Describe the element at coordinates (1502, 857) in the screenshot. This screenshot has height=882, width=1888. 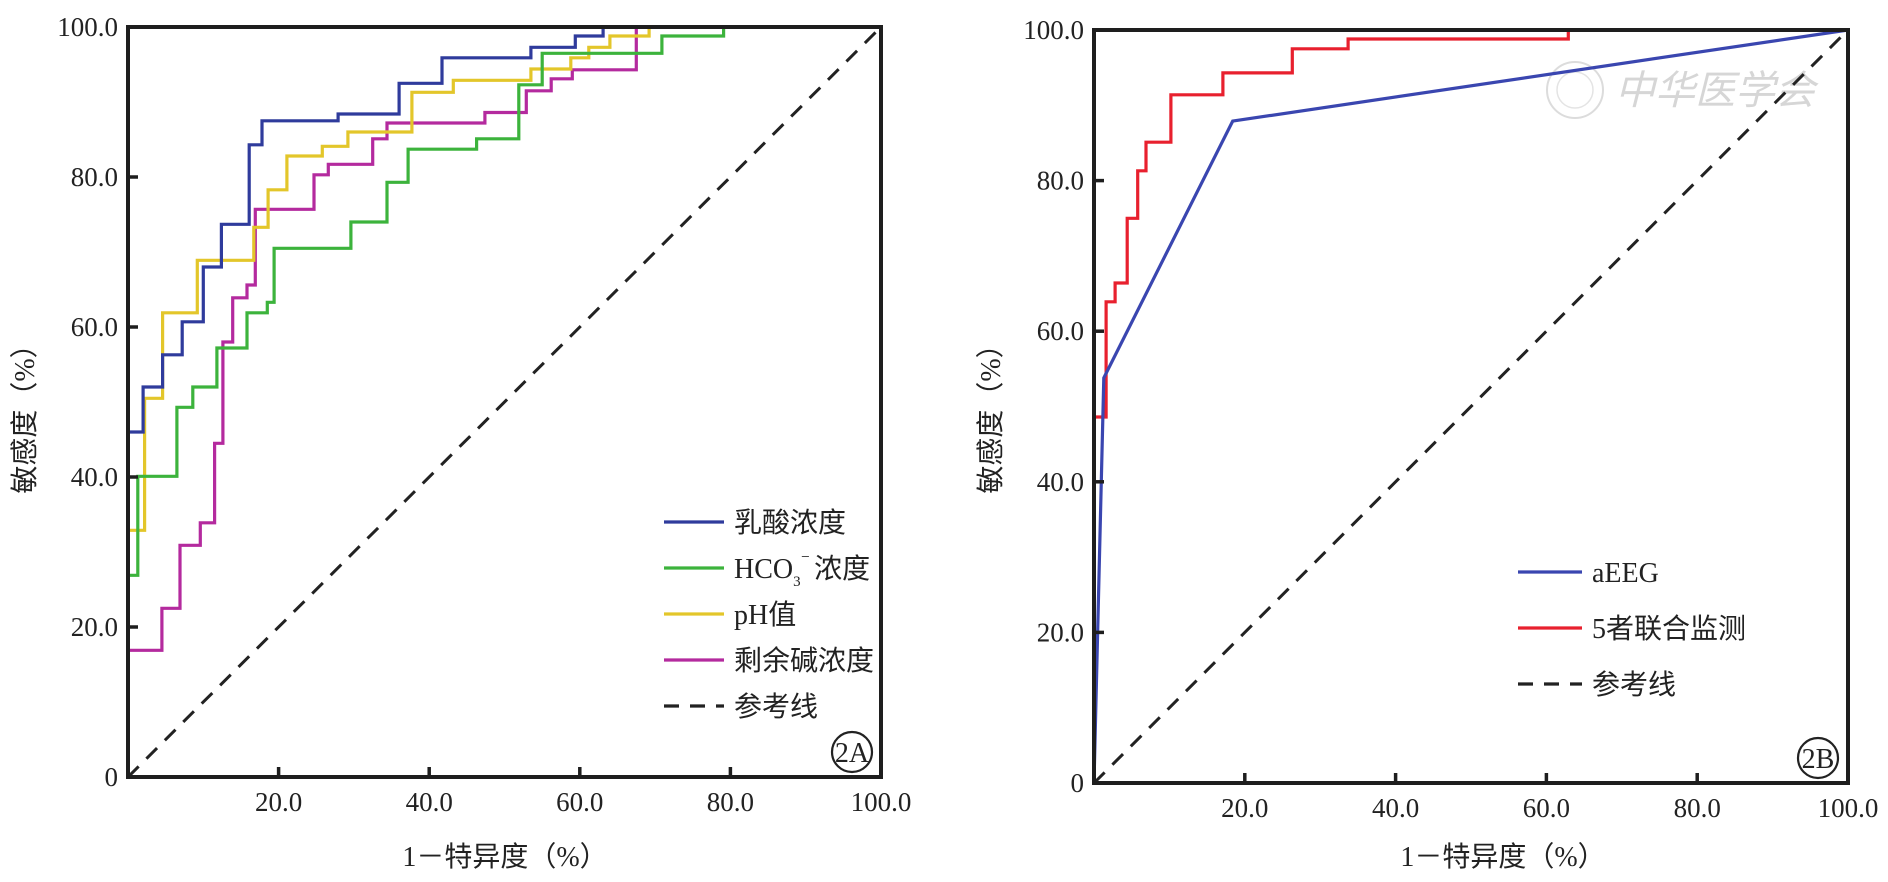
I see `x-axis-title-2b: 1－特异度（%）` at that location.